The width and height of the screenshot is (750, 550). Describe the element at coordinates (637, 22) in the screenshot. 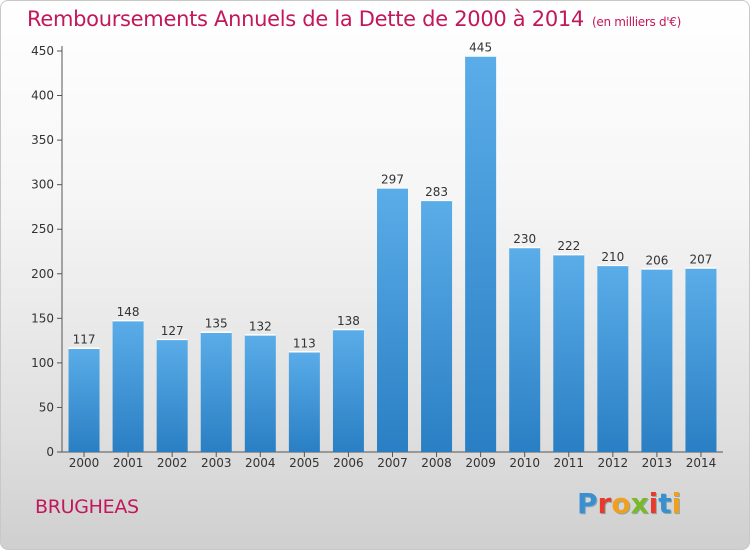

I see `unit-label: (en milliers d'€)` at that location.